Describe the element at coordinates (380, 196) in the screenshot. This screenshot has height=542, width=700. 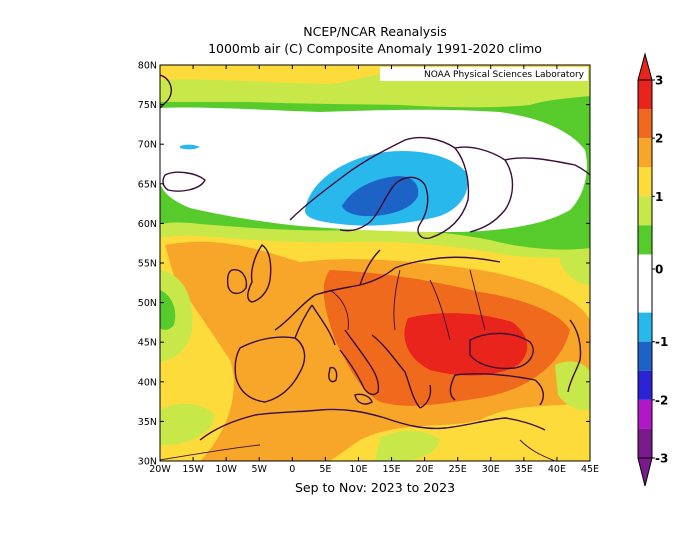
I see `field-cold-dark` at that location.